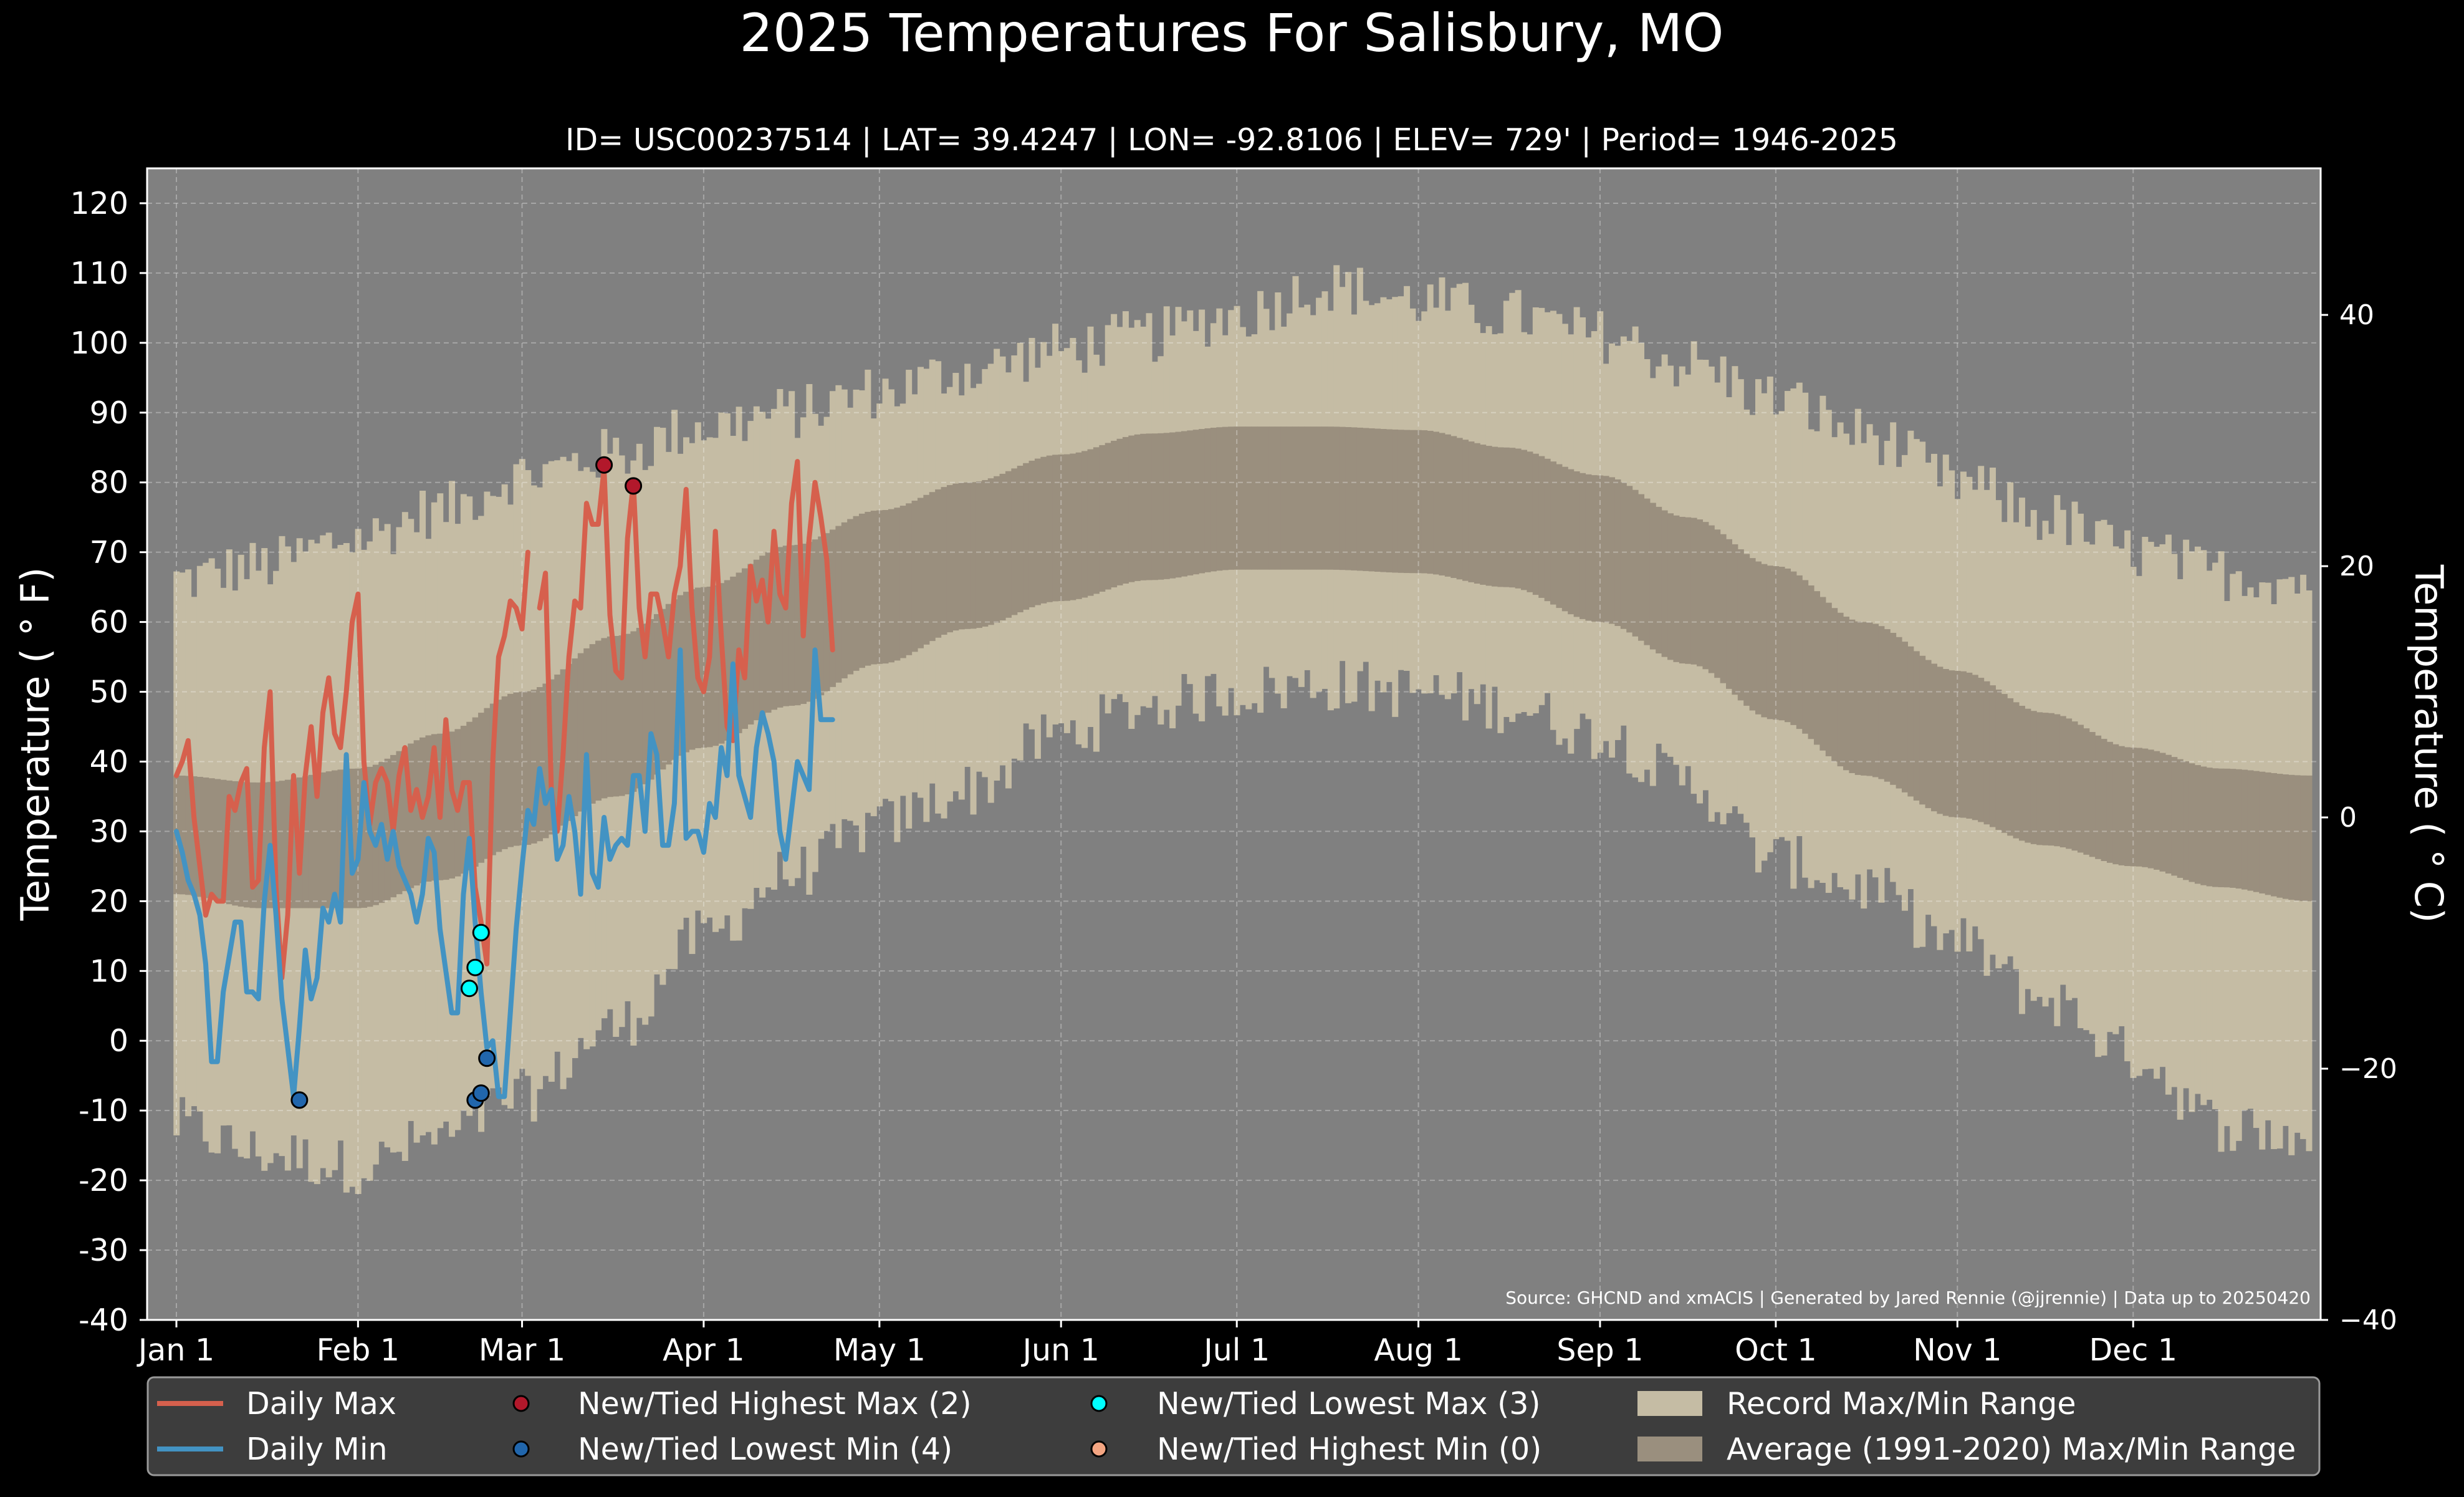 The image size is (2464, 1497). I want to click on legend-dot-swatch, so click(1099, 1403).